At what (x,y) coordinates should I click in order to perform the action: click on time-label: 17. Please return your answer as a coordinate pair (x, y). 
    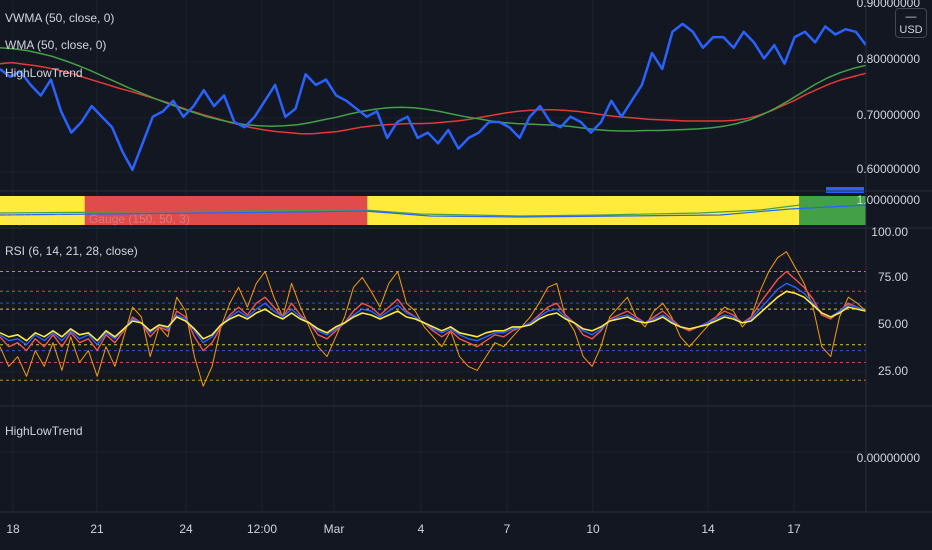
    Looking at the image, I should click on (794, 529).